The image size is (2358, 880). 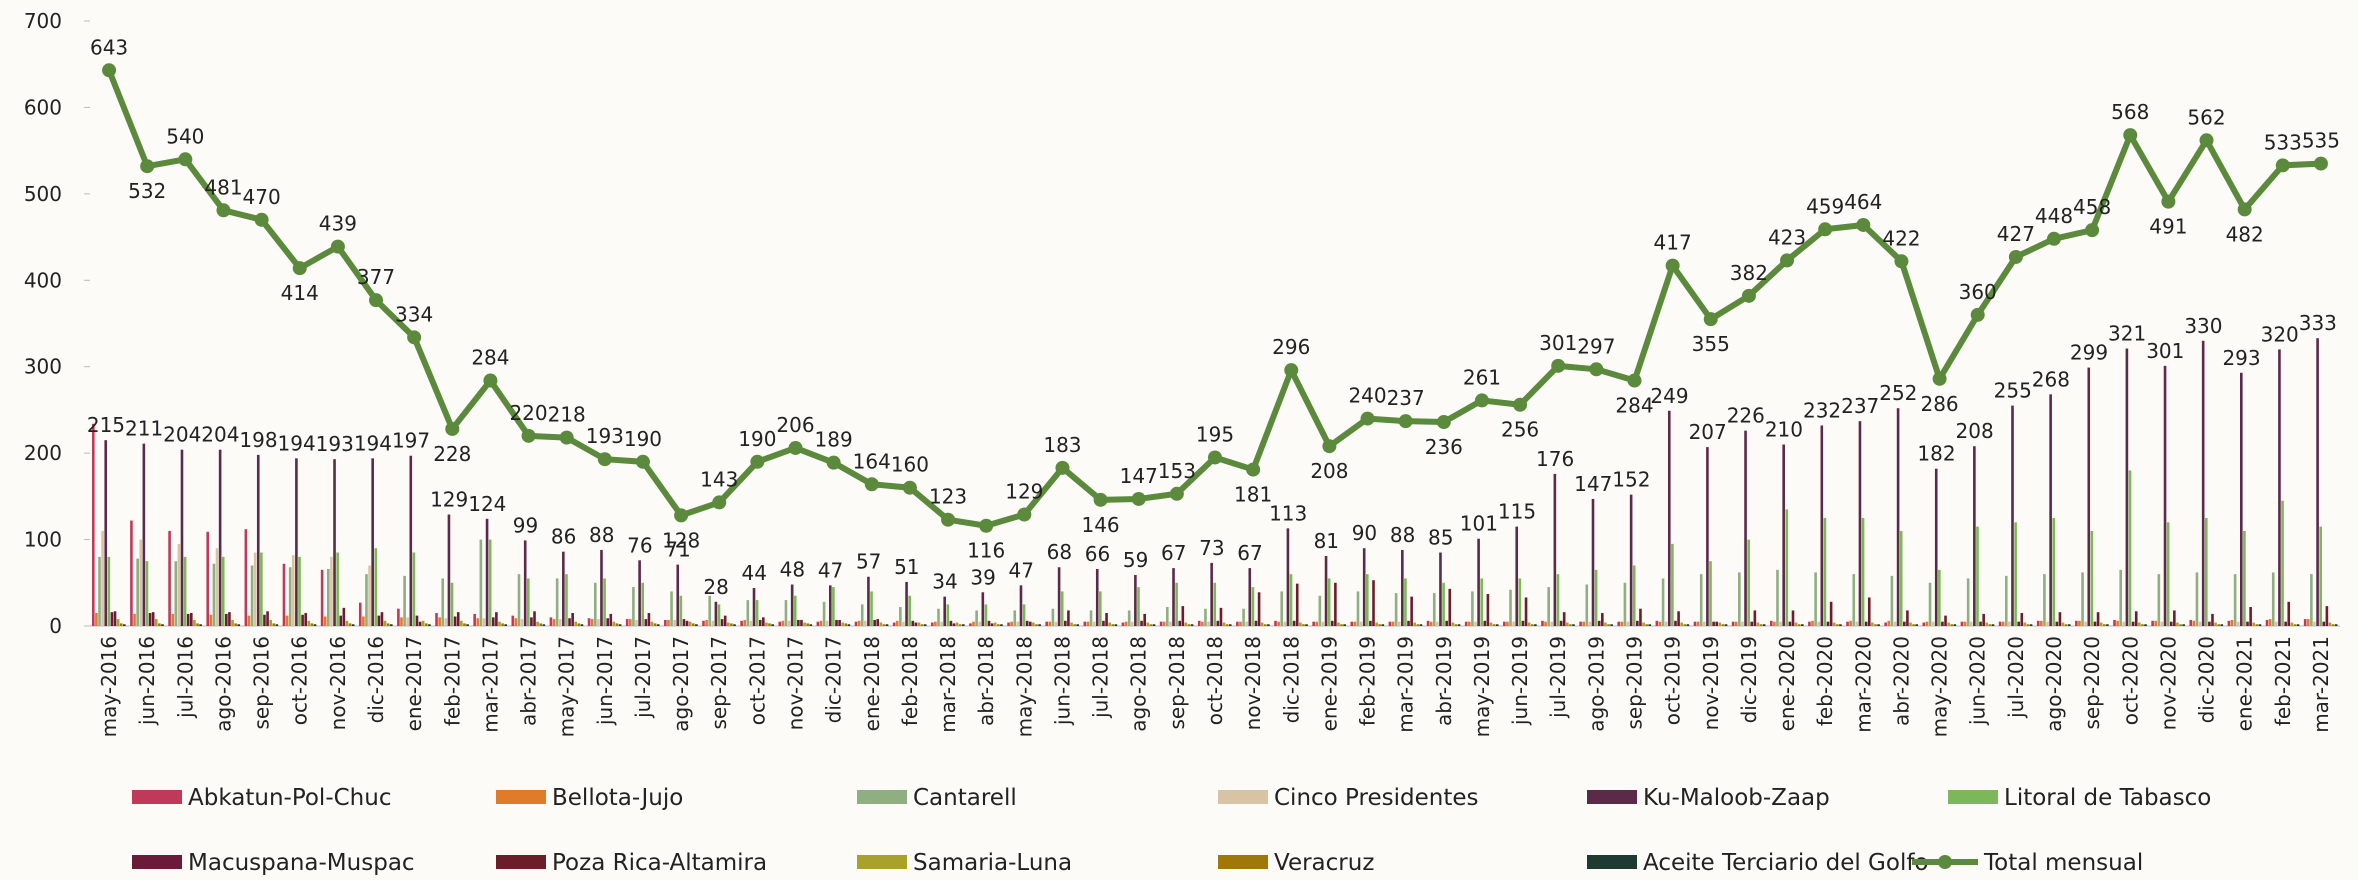 What do you see at coordinates (605, 681) in the screenshot?
I see `x-tick-label: jun-2017` at bounding box center [605, 681].